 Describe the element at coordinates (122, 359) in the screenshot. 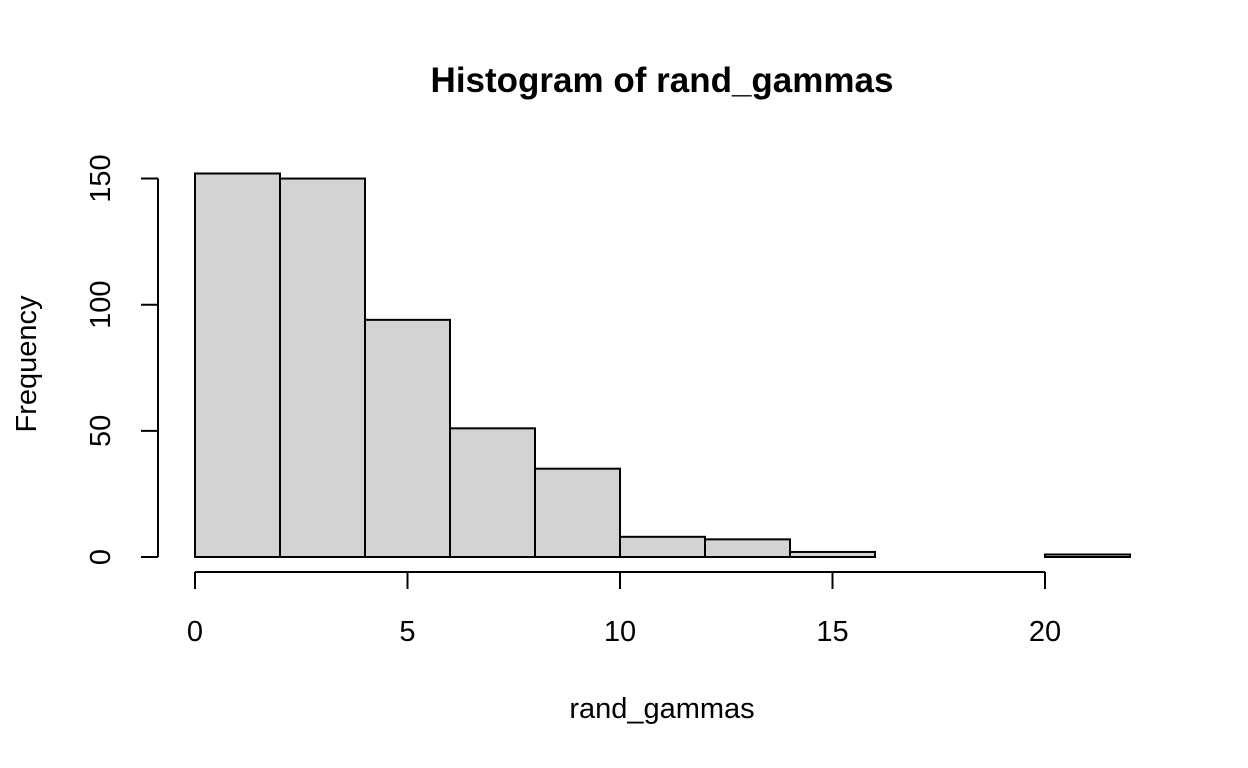

I see `y-axis: 0 50 100 150` at that location.